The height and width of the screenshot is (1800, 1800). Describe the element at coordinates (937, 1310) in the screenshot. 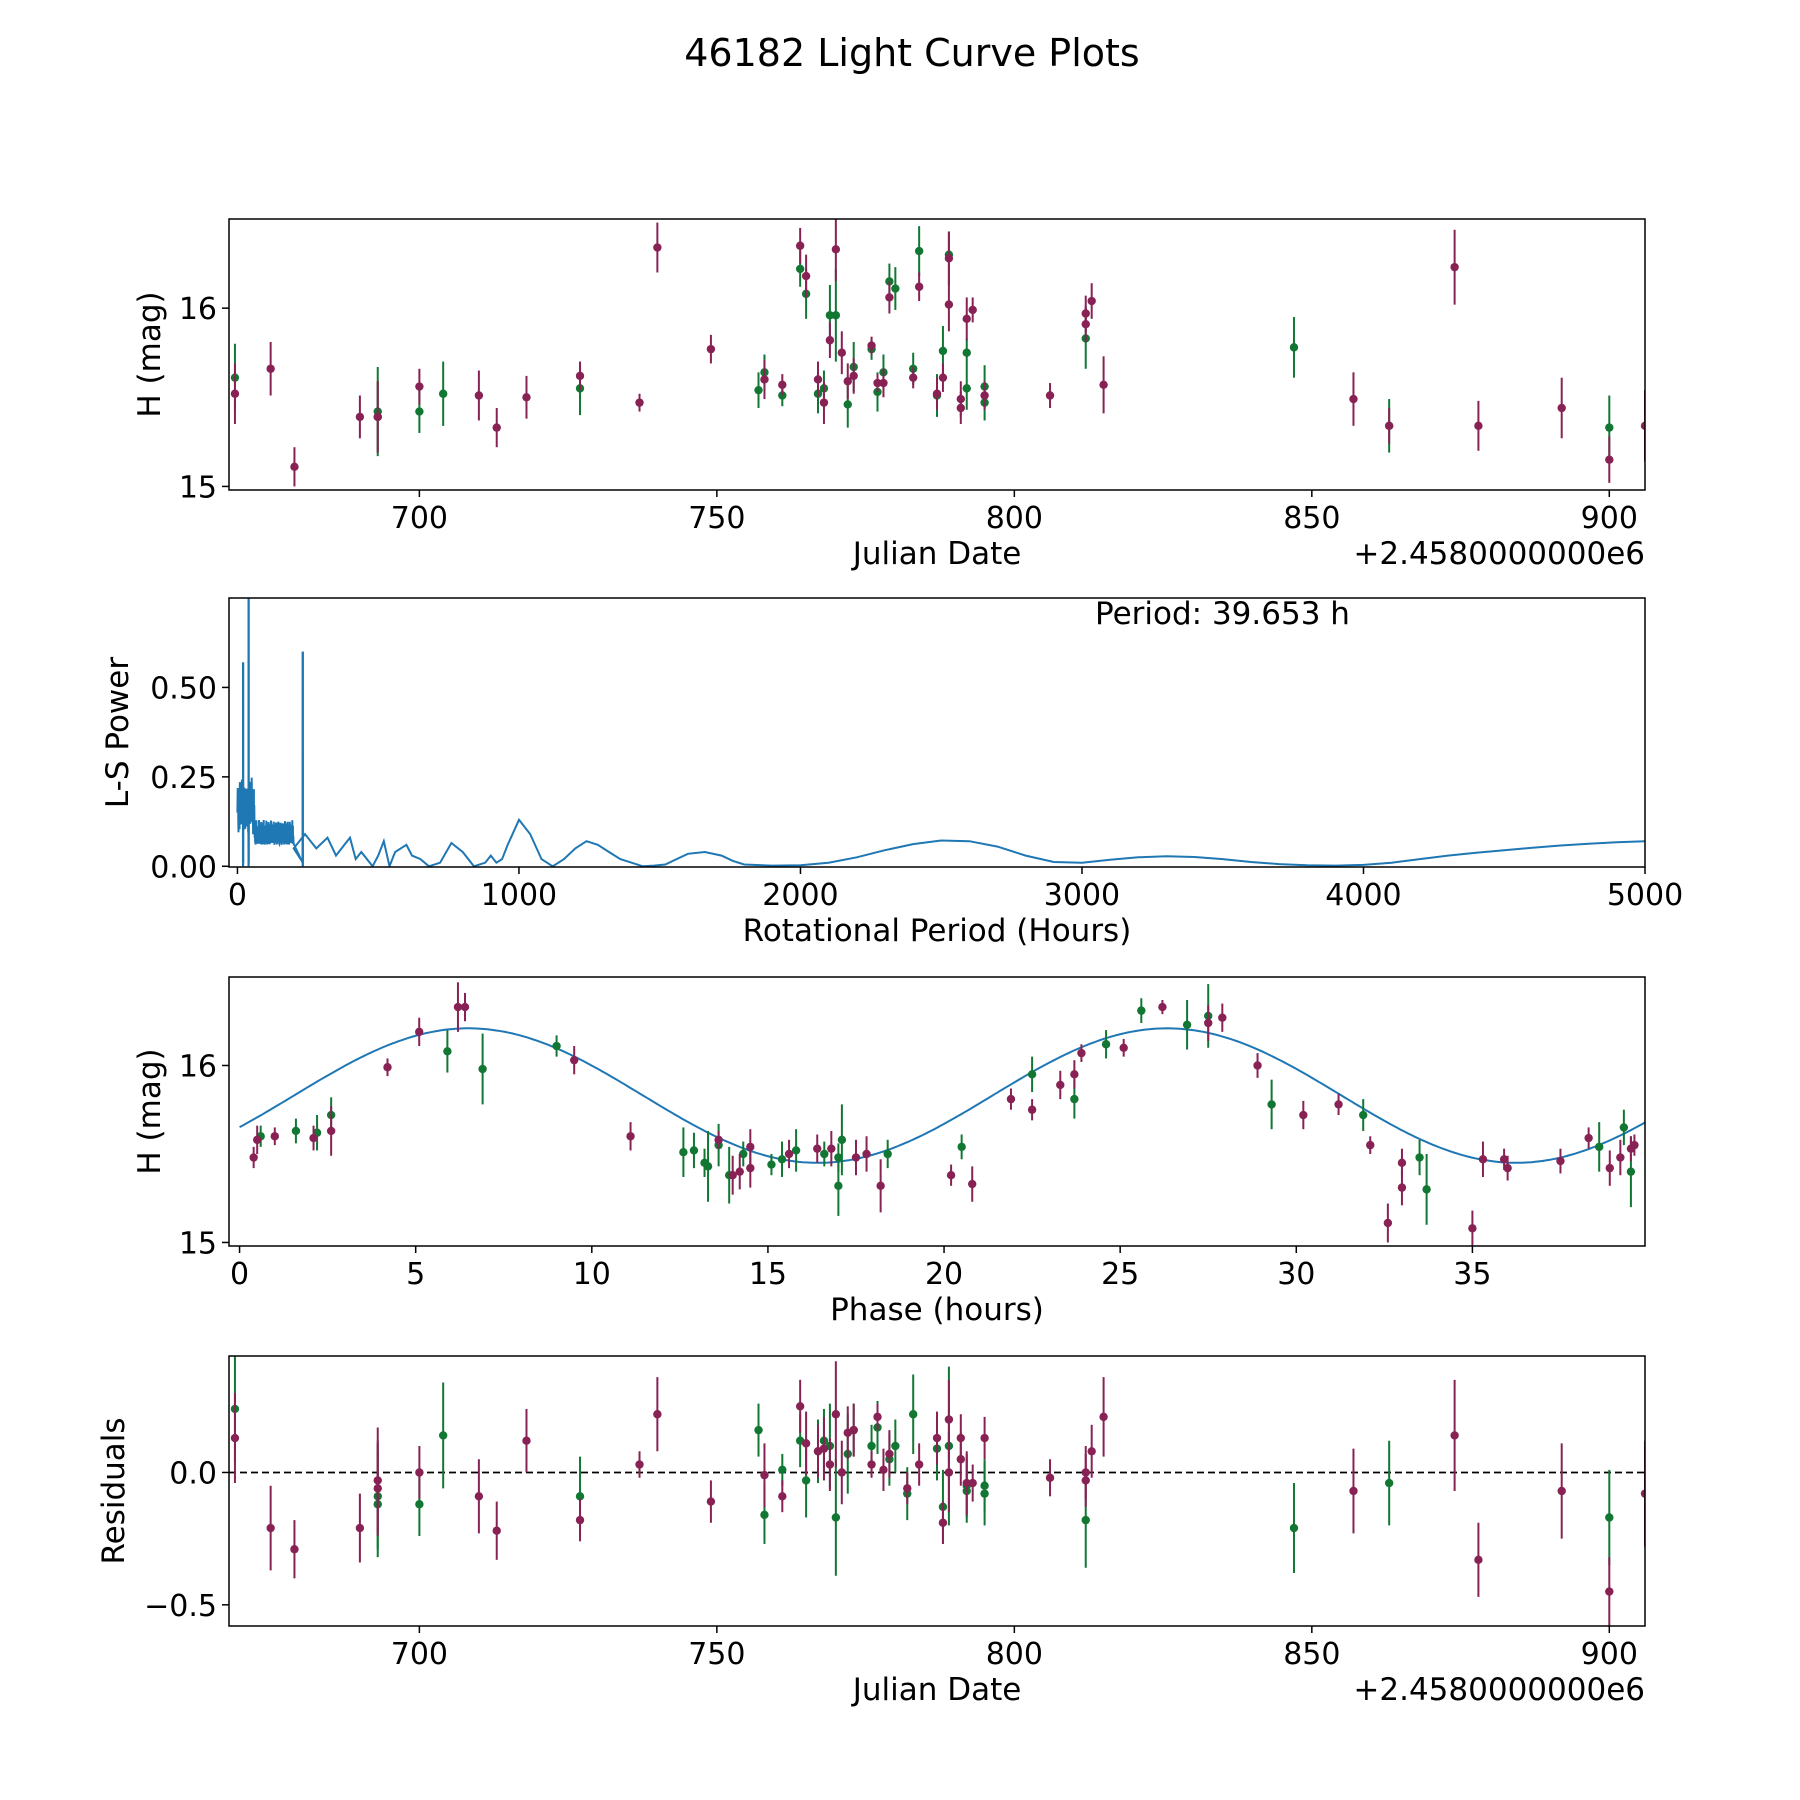

I see `x-axis-label: Phase (hours)` at that location.